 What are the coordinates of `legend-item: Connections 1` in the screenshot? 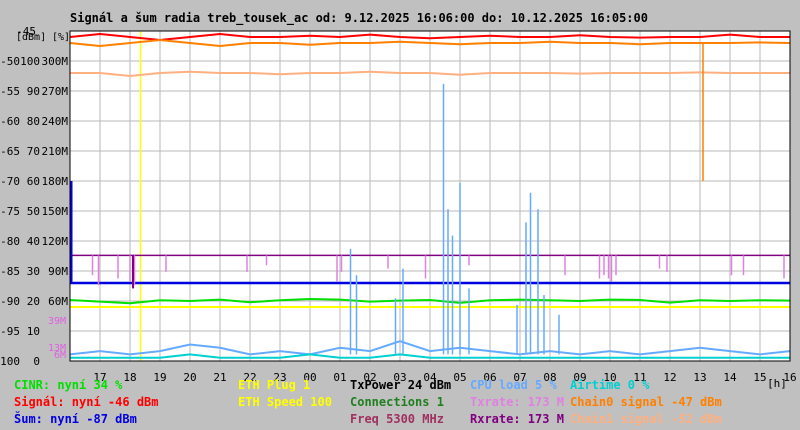 It's located at (397, 402).